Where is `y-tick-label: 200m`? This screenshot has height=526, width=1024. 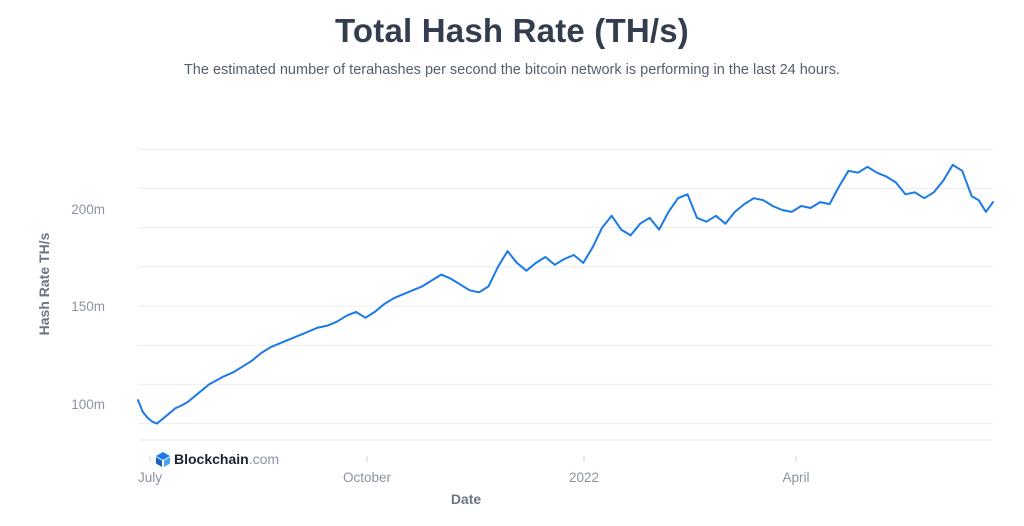 y-tick-label: 200m is located at coordinates (88, 209).